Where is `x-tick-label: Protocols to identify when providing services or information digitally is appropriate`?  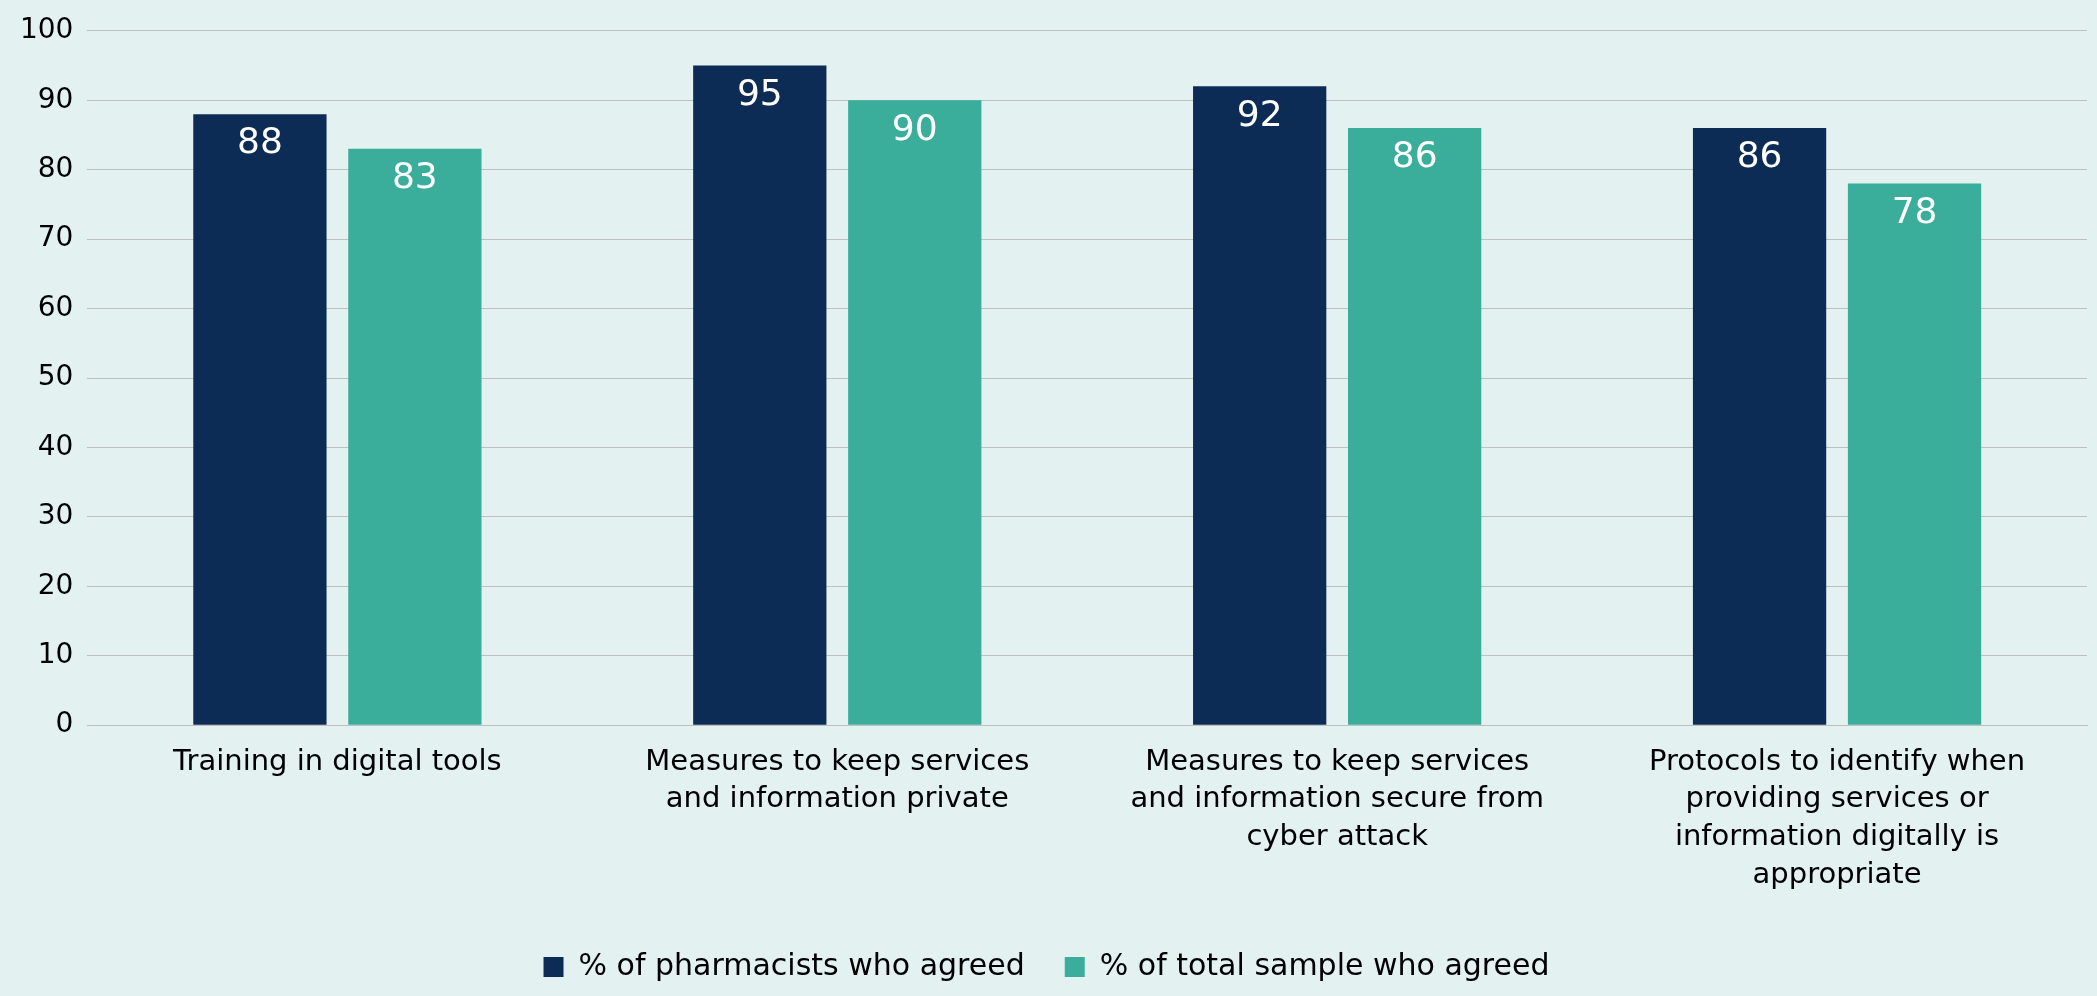
x-tick-label: Protocols to identify when providing services or information digitally is appropriate is located at coordinates (1837, 816).